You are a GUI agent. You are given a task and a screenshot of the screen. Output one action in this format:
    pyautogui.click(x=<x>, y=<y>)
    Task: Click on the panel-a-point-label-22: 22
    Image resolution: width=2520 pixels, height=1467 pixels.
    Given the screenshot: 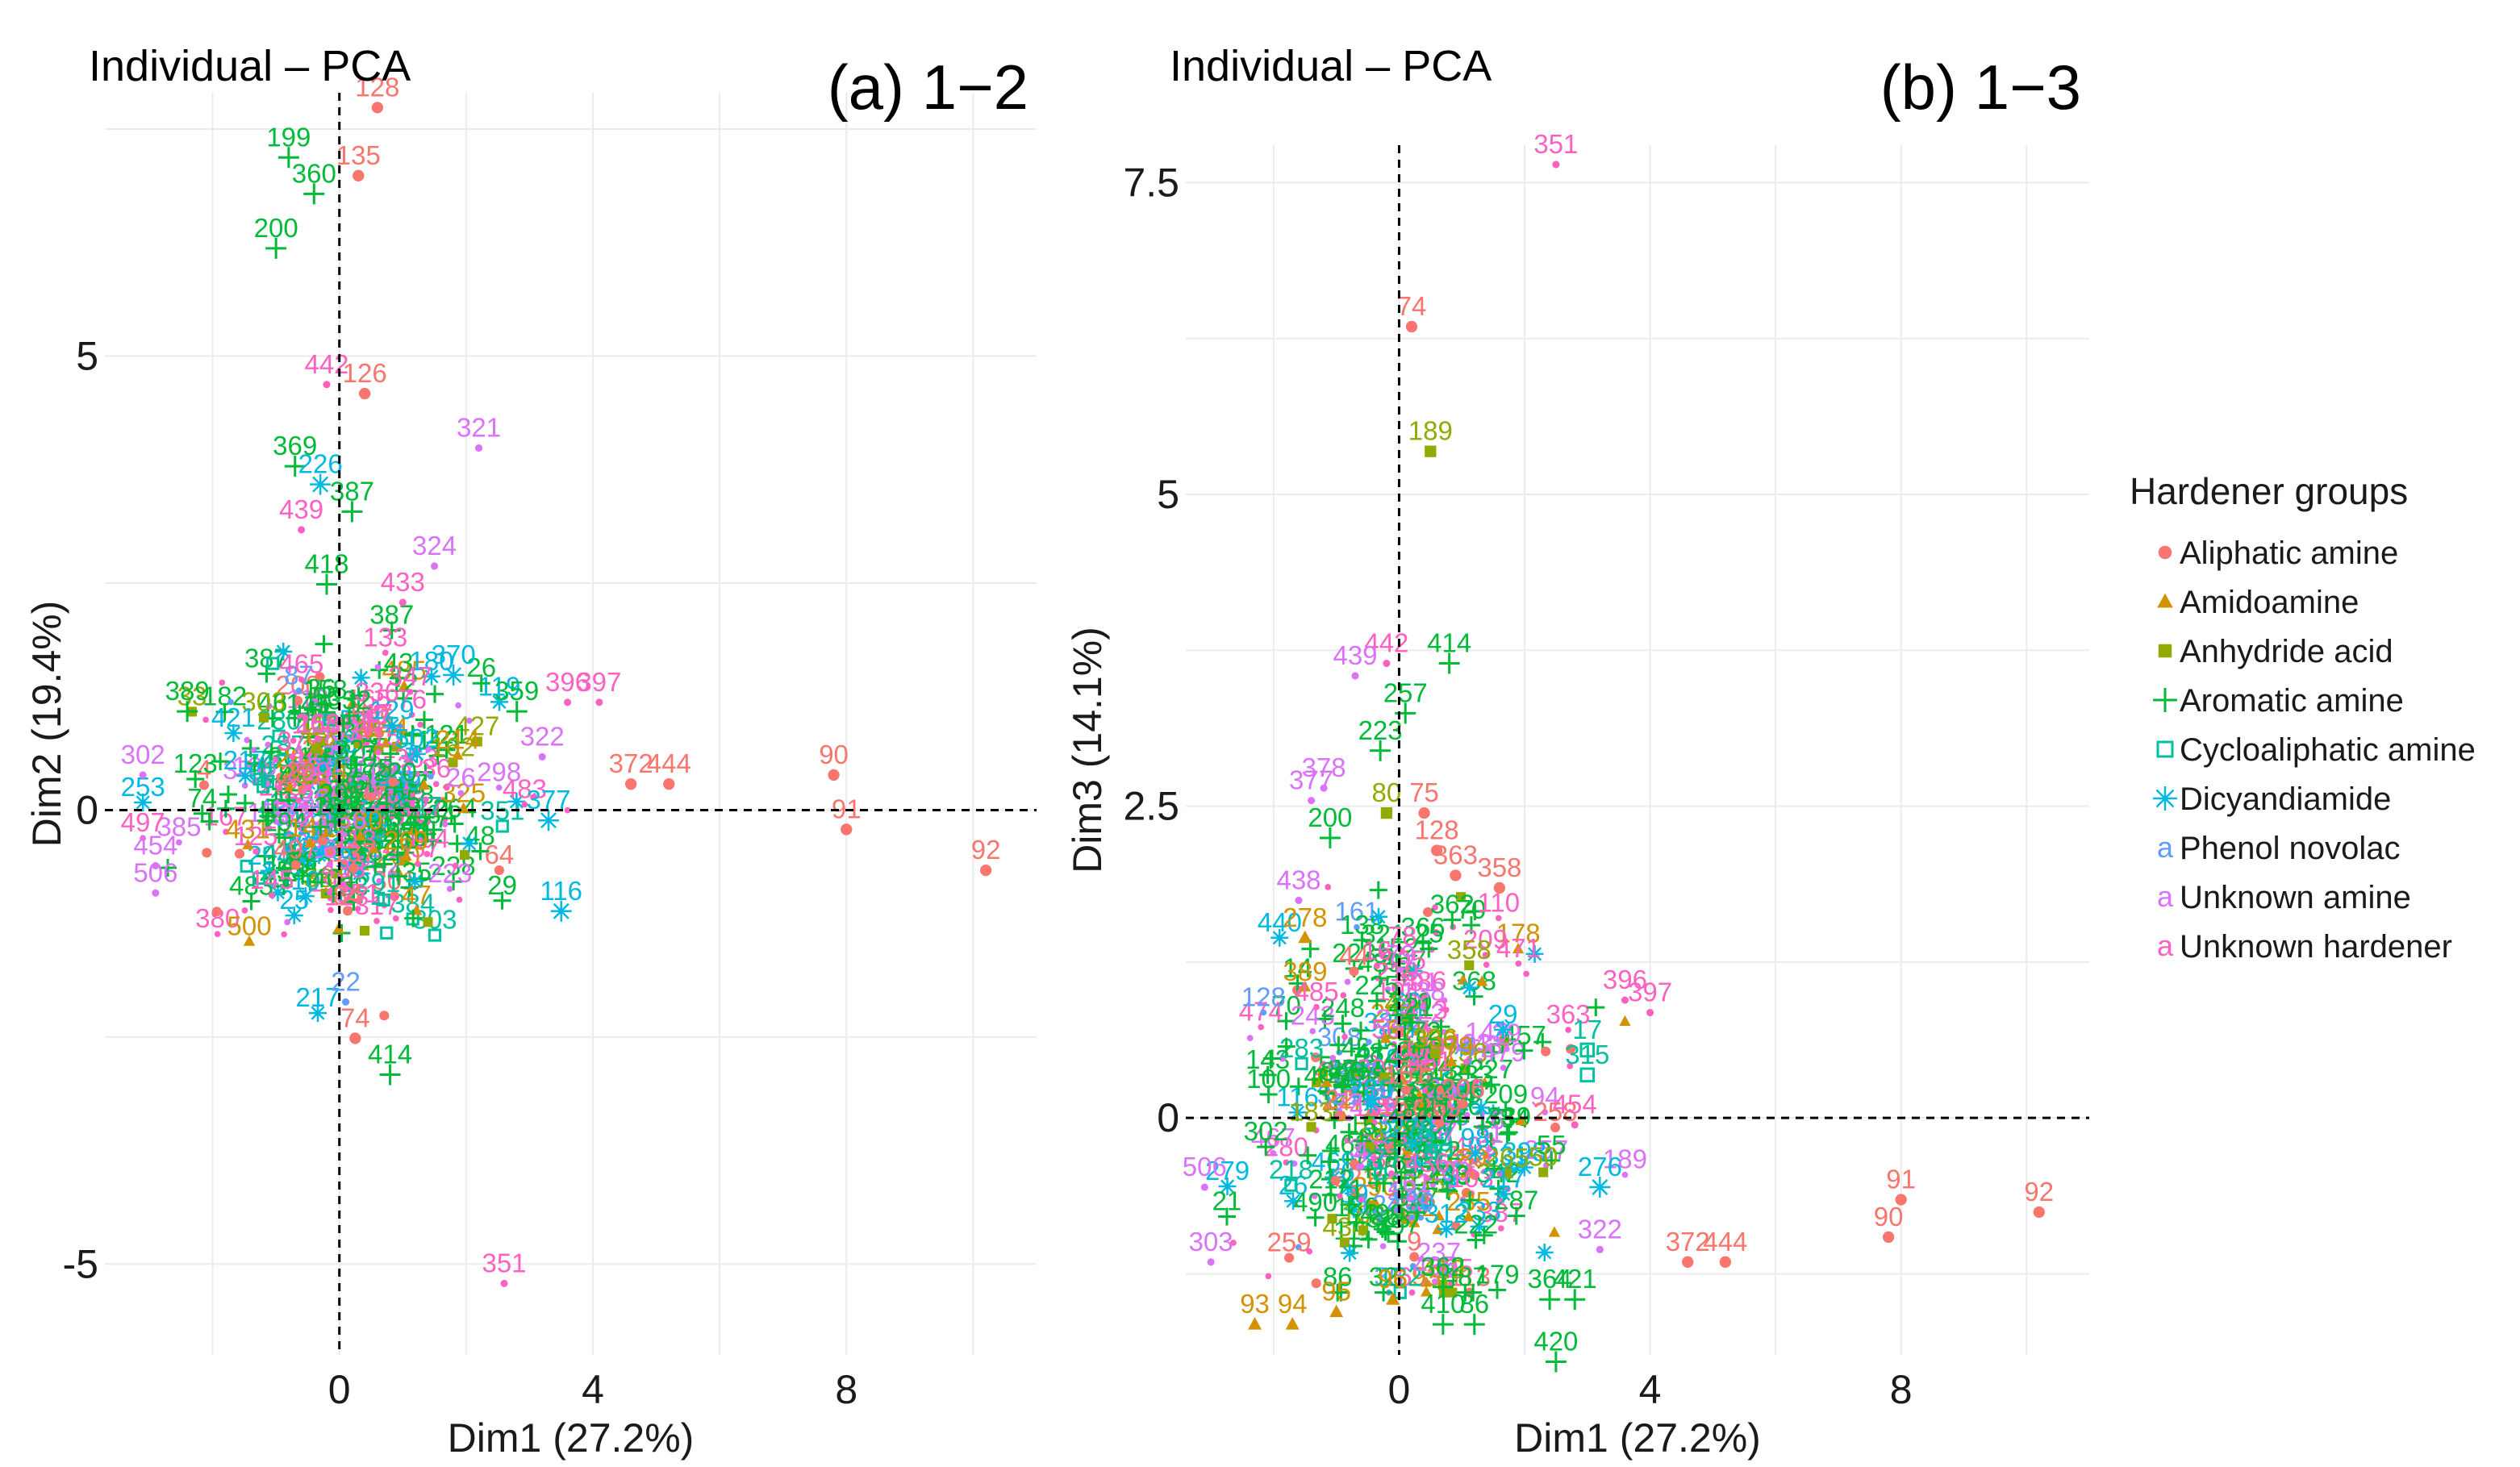 What is the action you would take?
    pyautogui.click(x=346, y=981)
    